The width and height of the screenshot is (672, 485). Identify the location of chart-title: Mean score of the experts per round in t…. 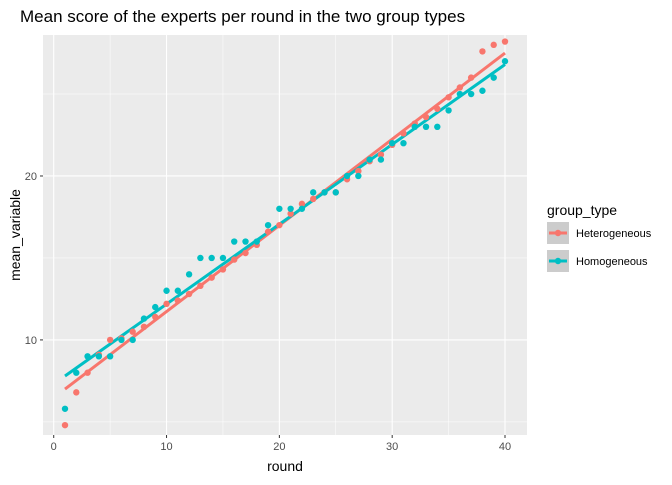
(242, 16).